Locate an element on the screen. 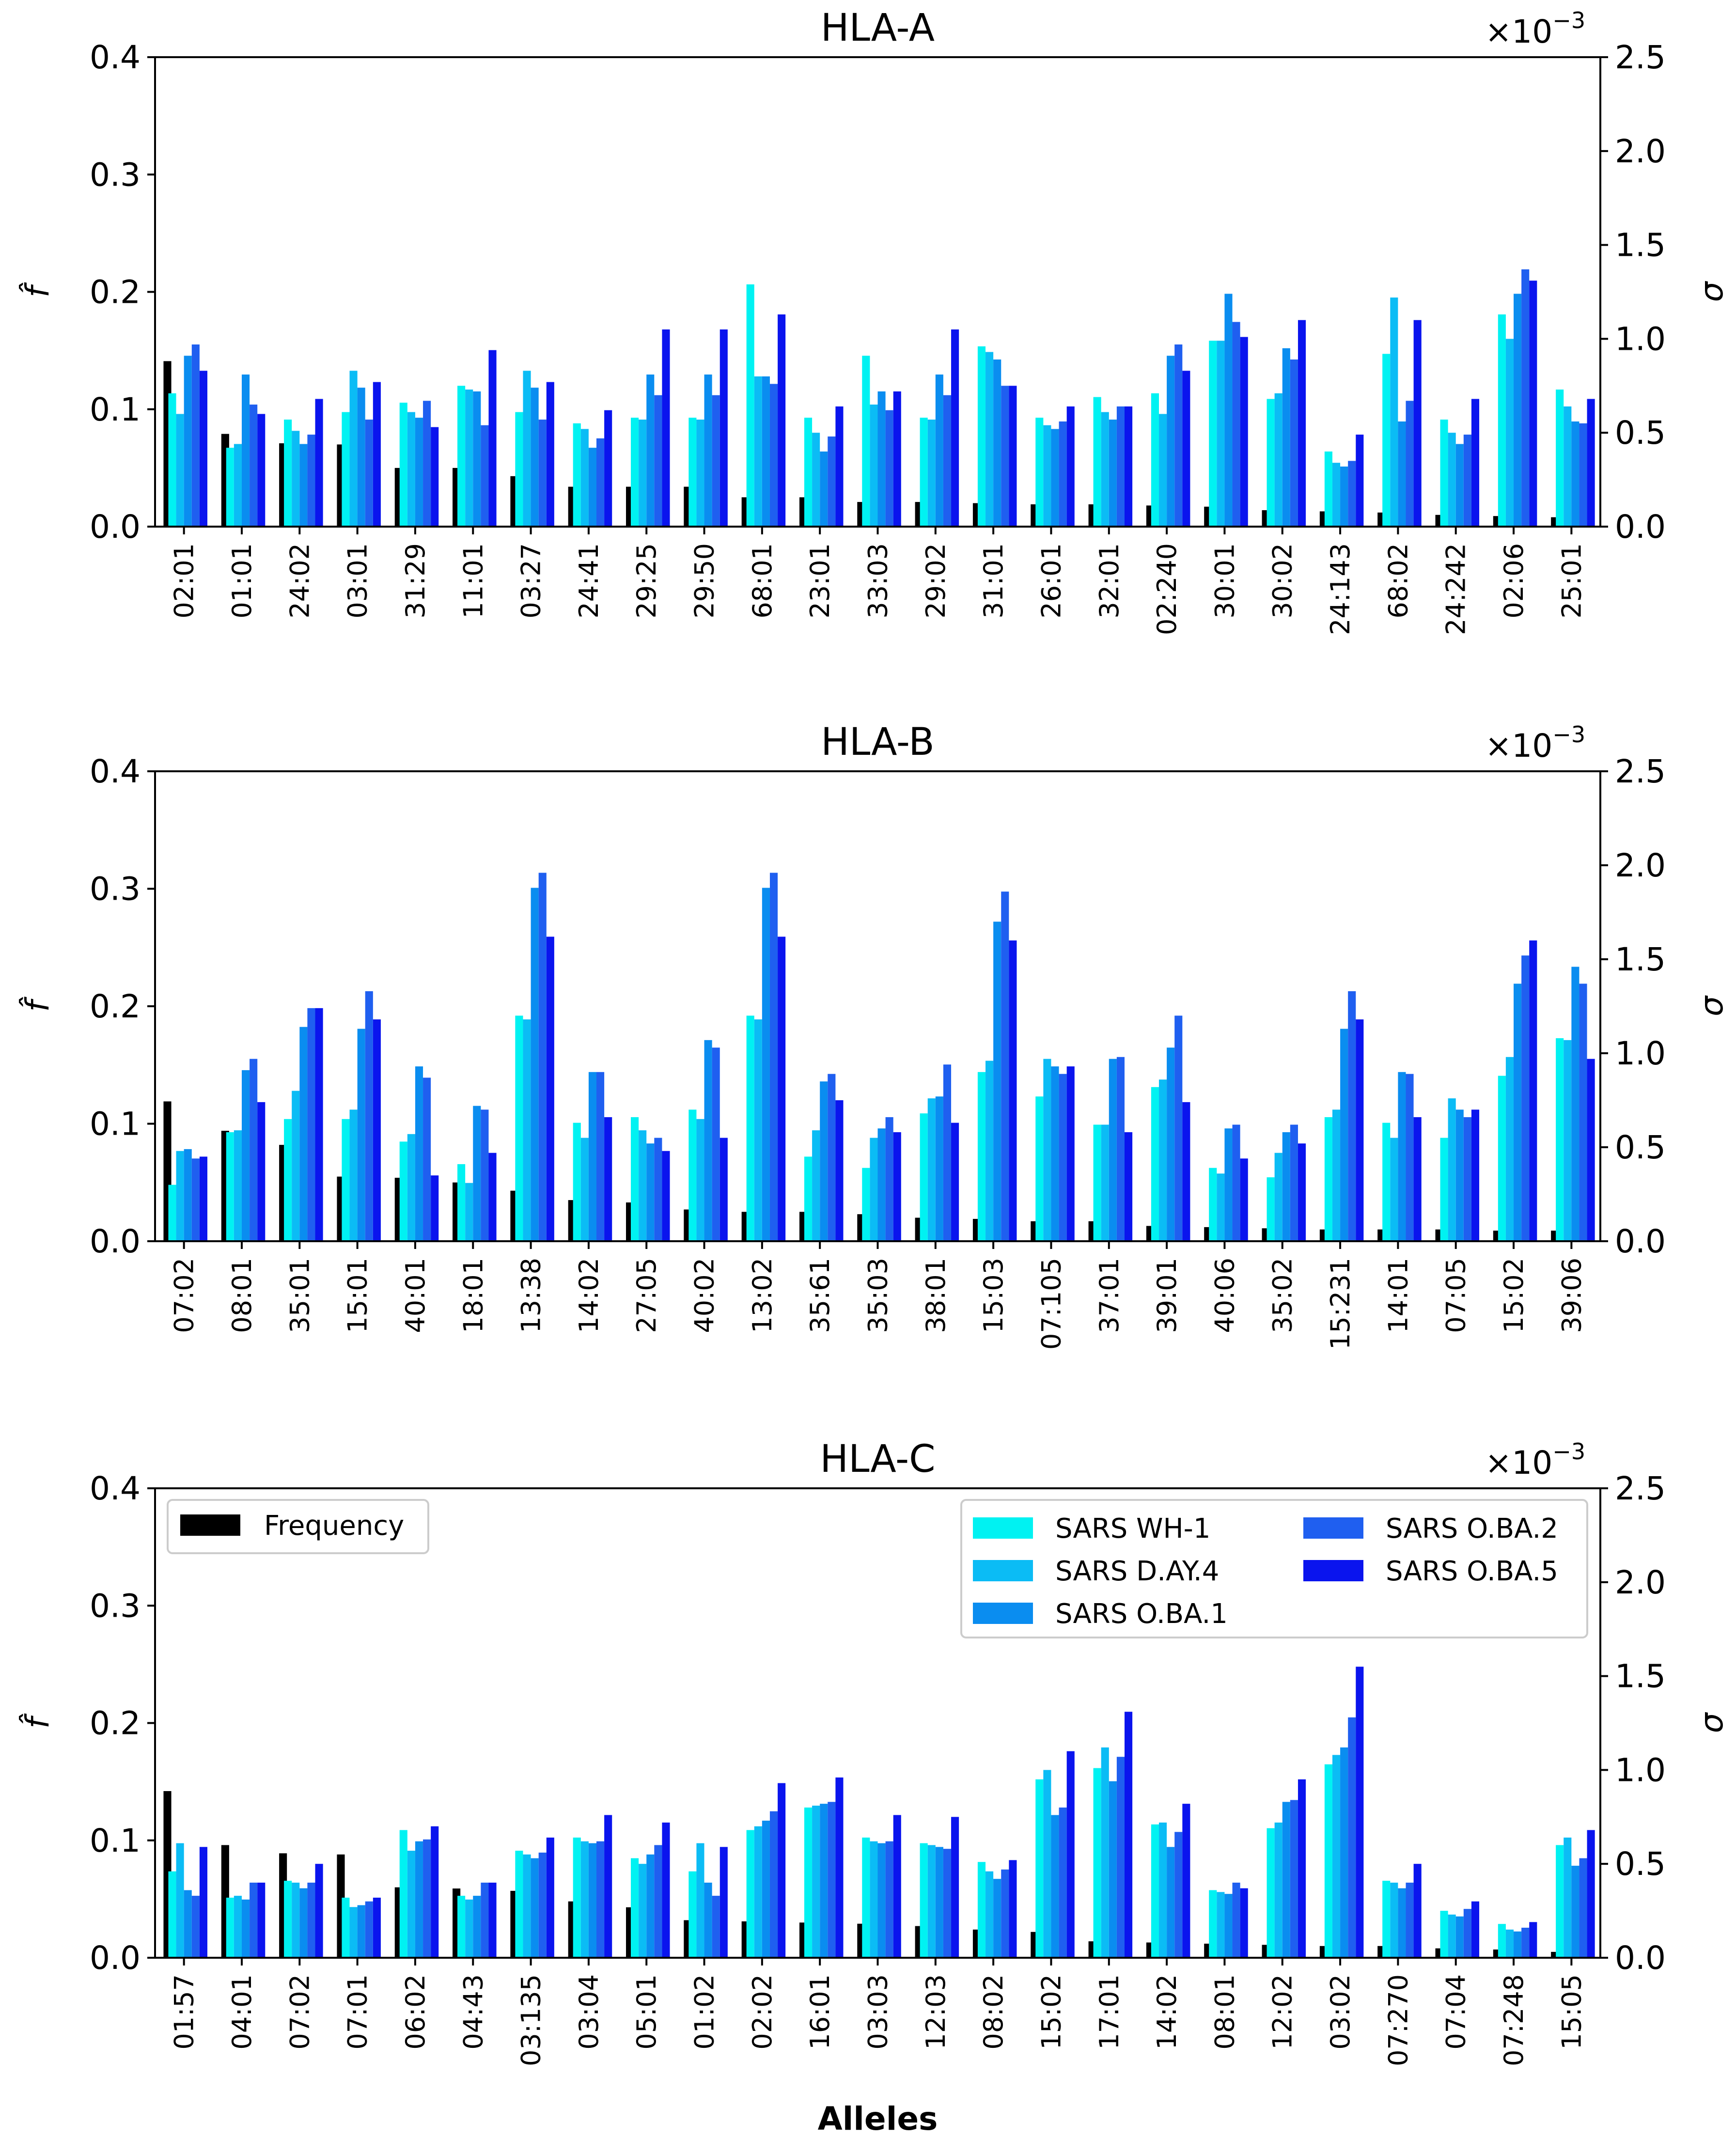 Image resolution: width=1736 pixels, height=2137 pixels. x-tick-label: 07:04 is located at coordinates (1456, 2012).